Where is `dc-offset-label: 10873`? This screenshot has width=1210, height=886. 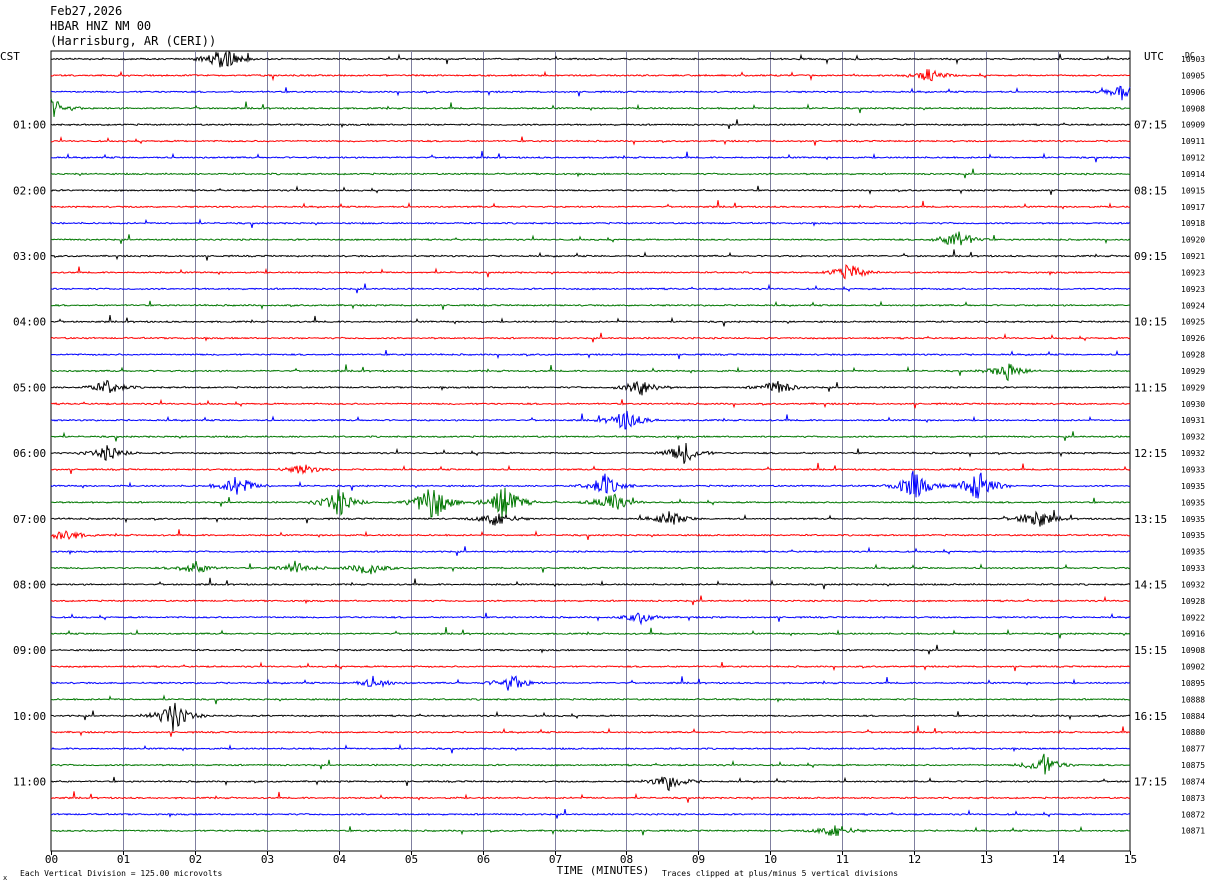
dc-offset-label: 10873 is located at coordinates (1193, 798).